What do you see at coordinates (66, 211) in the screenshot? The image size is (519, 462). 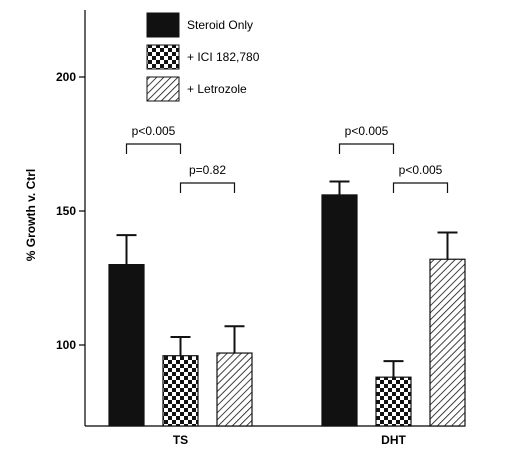 I see `y-tick-label: 150` at bounding box center [66, 211].